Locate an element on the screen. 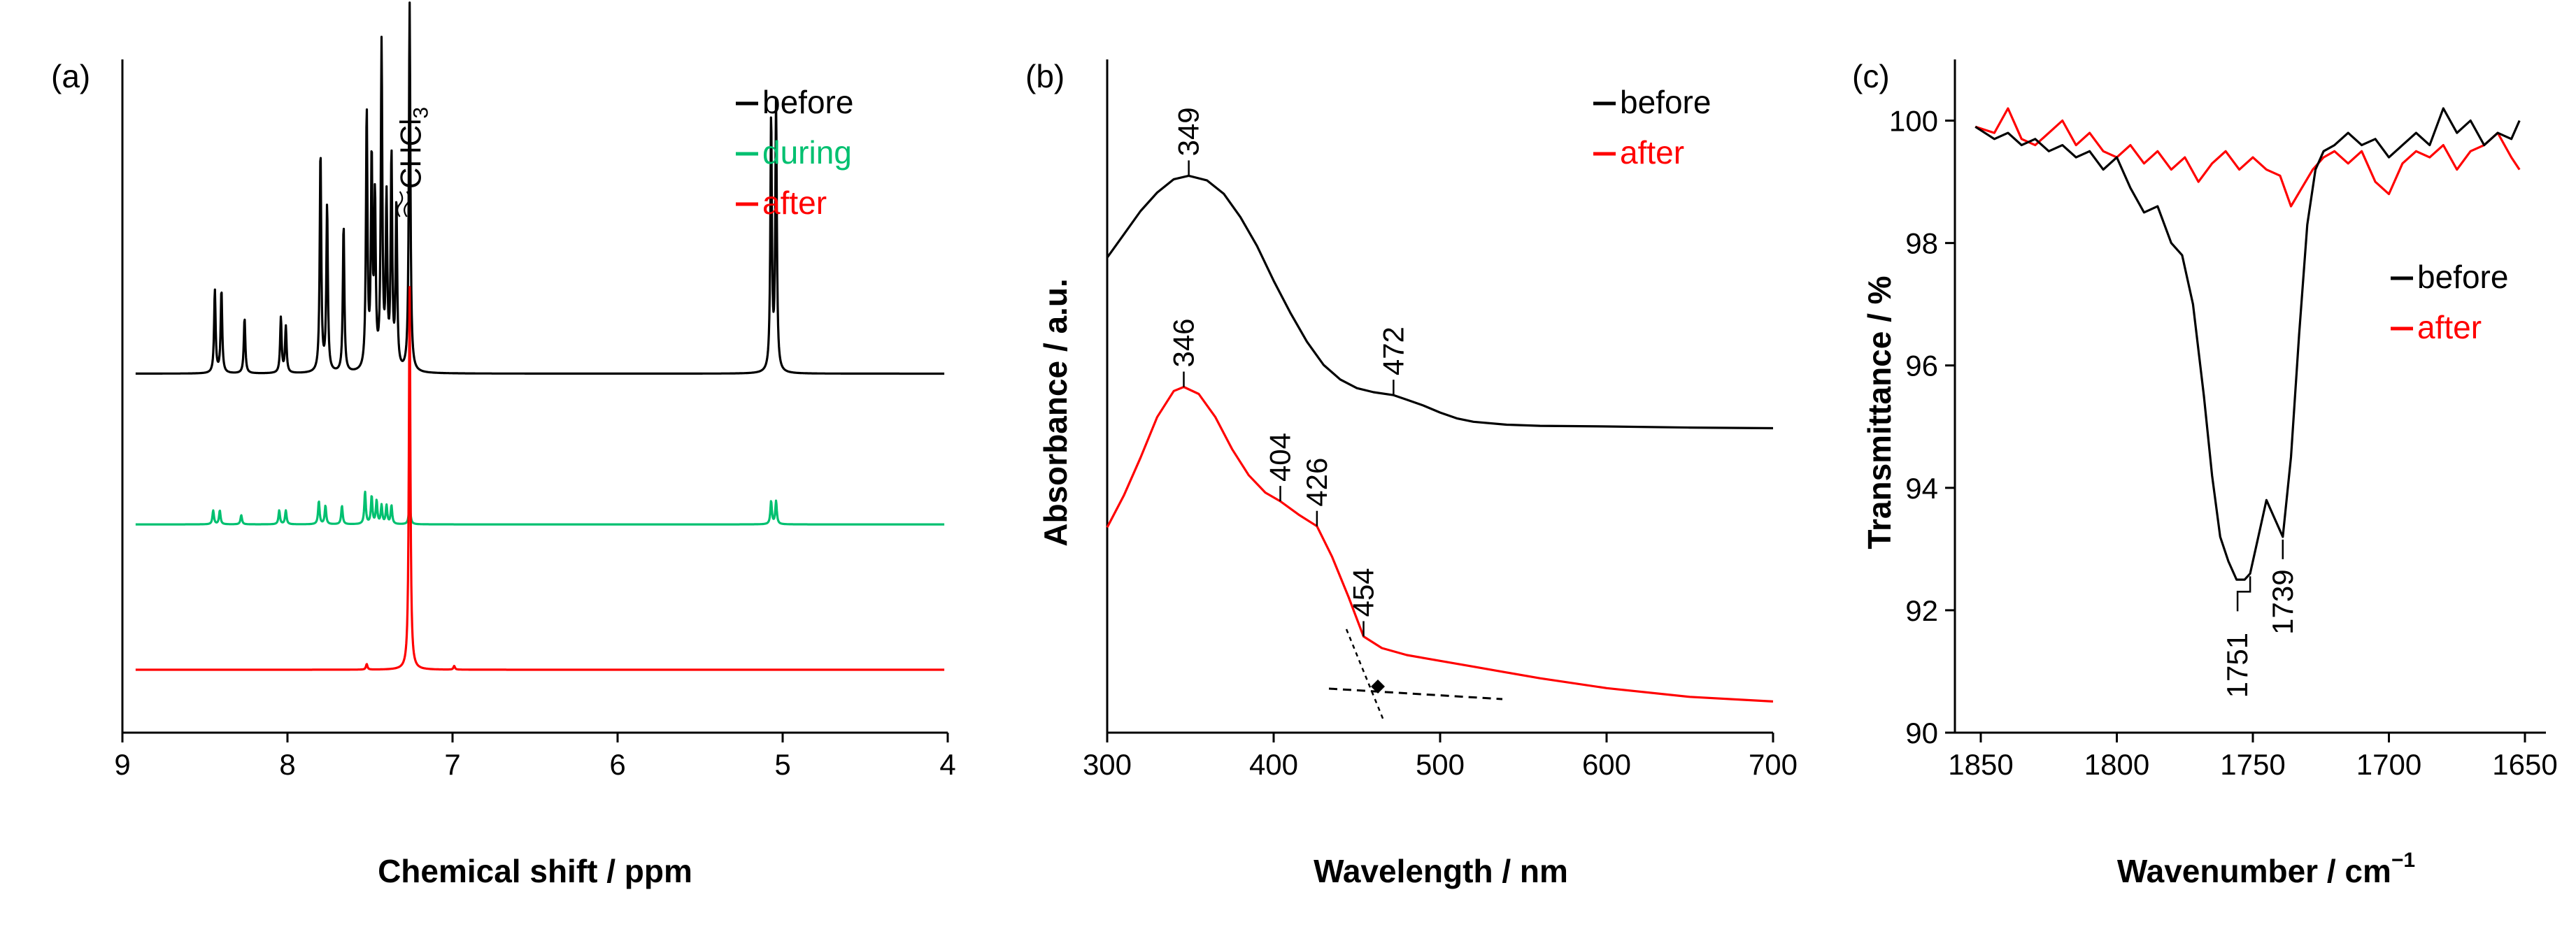 The width and height of the screenshot is (2576, 934). panel-c-y-axis-title: Transmittance / % is located at coordinates (1879, 412).